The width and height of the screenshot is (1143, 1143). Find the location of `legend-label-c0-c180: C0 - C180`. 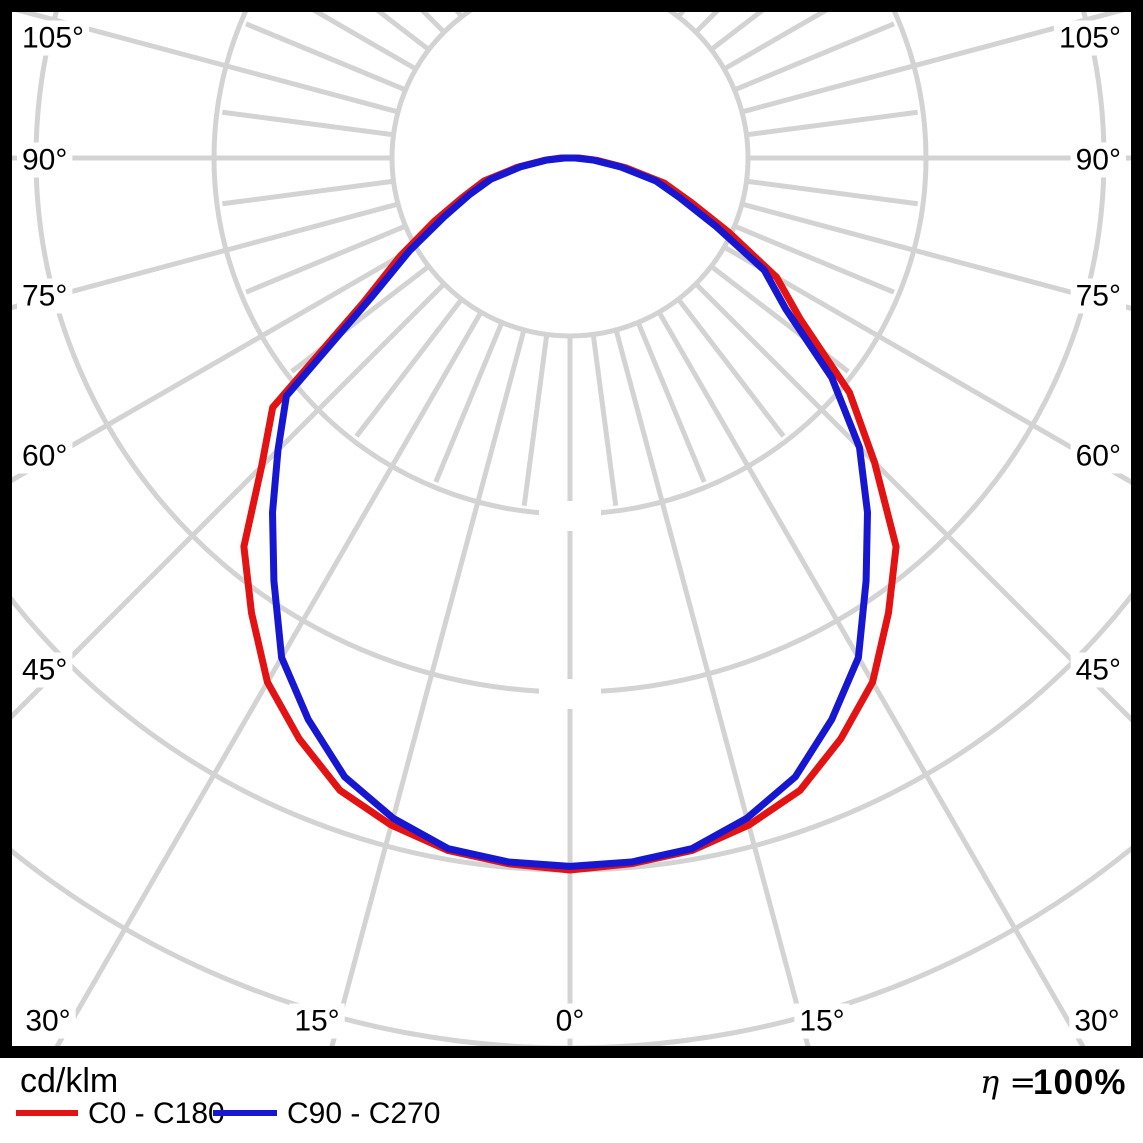

legend-label-c0-c180: C0 - C180 is located at coordinates (156, 1113).